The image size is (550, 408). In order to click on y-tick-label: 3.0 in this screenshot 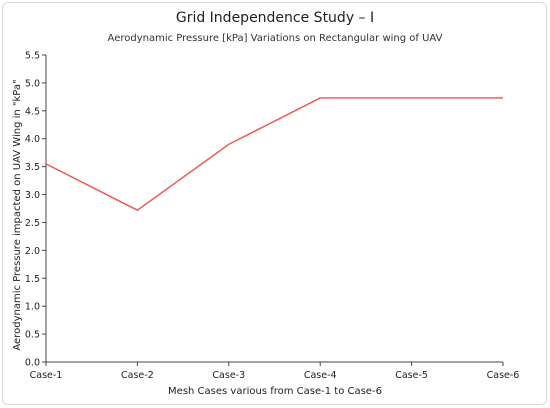, I will do `click(32, 195)`.